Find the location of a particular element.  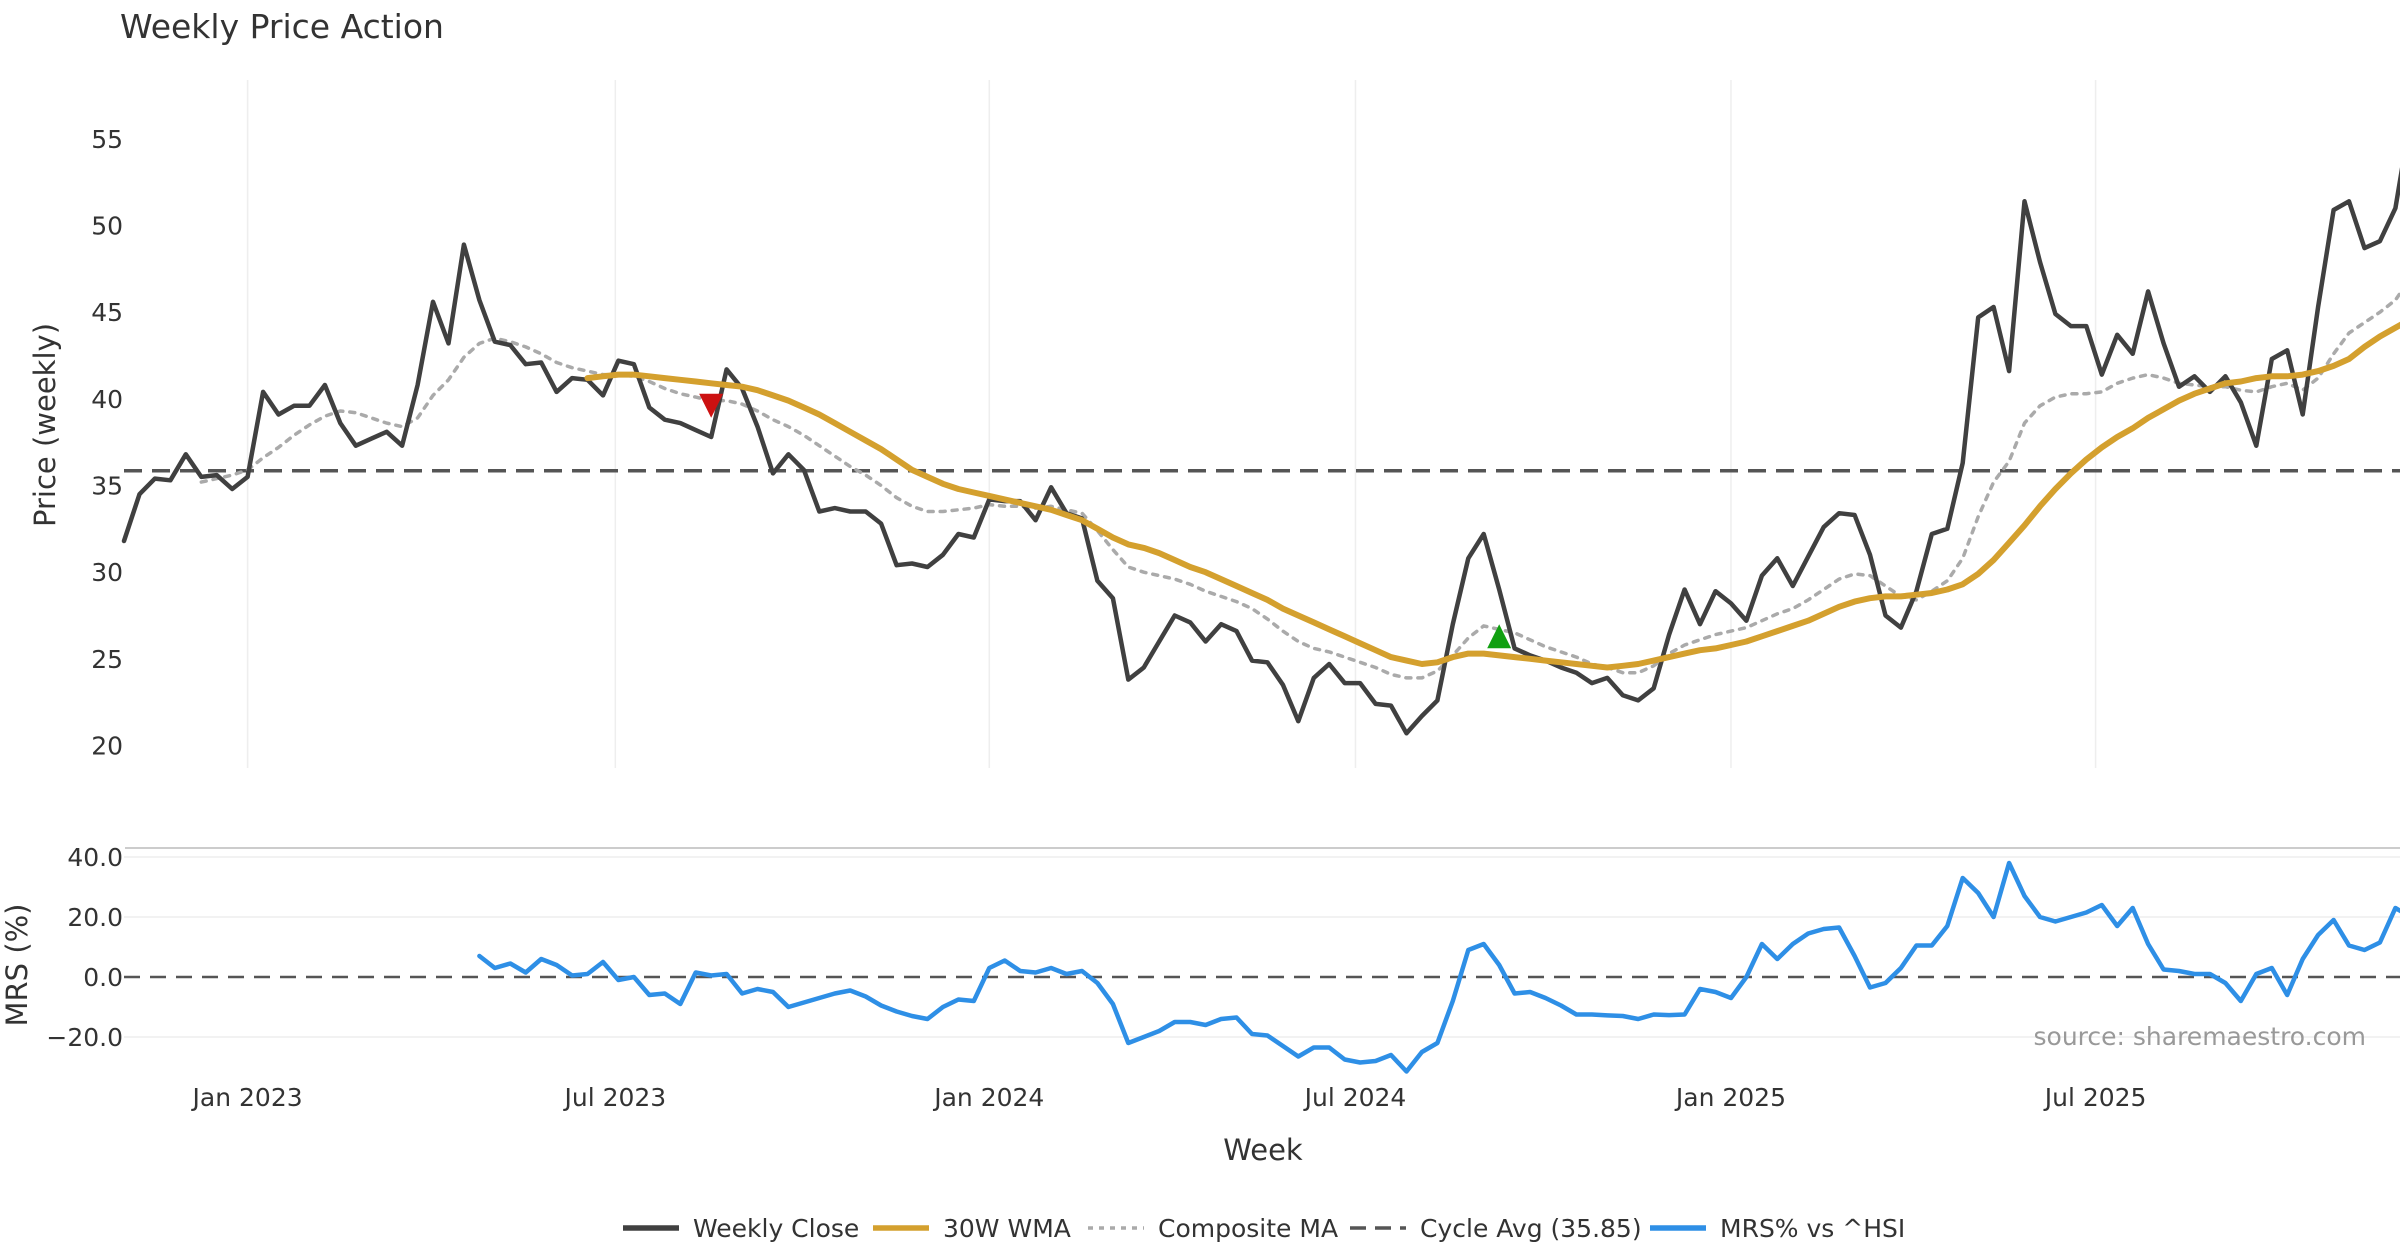

price-y-tick-7: 55 is located at coordinates (107, 139).